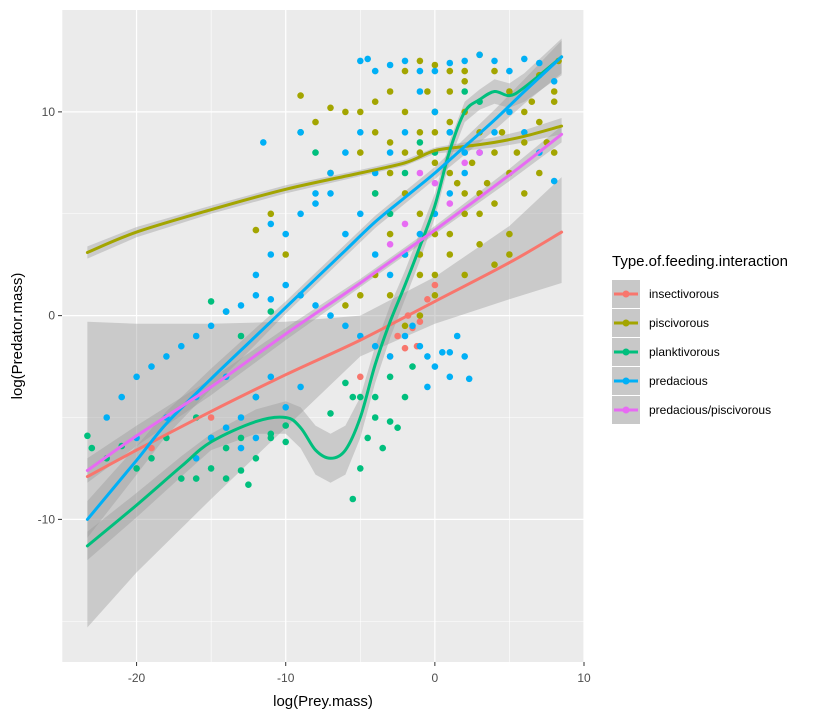 The height and width of the screenshot is (720, 840). I want to click on legend-item: planktivorous, so click(666, 352).